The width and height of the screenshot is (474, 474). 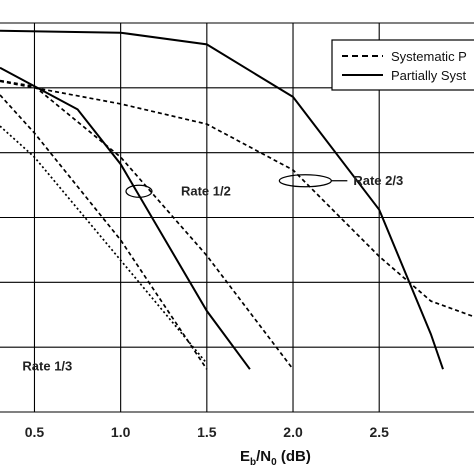 I want to click on x-tick-labels: 0.5 1.0 1.5 2.0 2.5, so click(x=207, y=432).